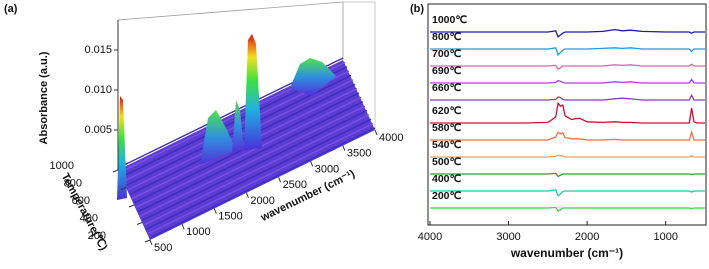 This screenshot has width=709, height=269. What do you see at coordinates (97, 236) in the screenshot?
I see `y-tick-label: 200` at bounding box center [97, 236].